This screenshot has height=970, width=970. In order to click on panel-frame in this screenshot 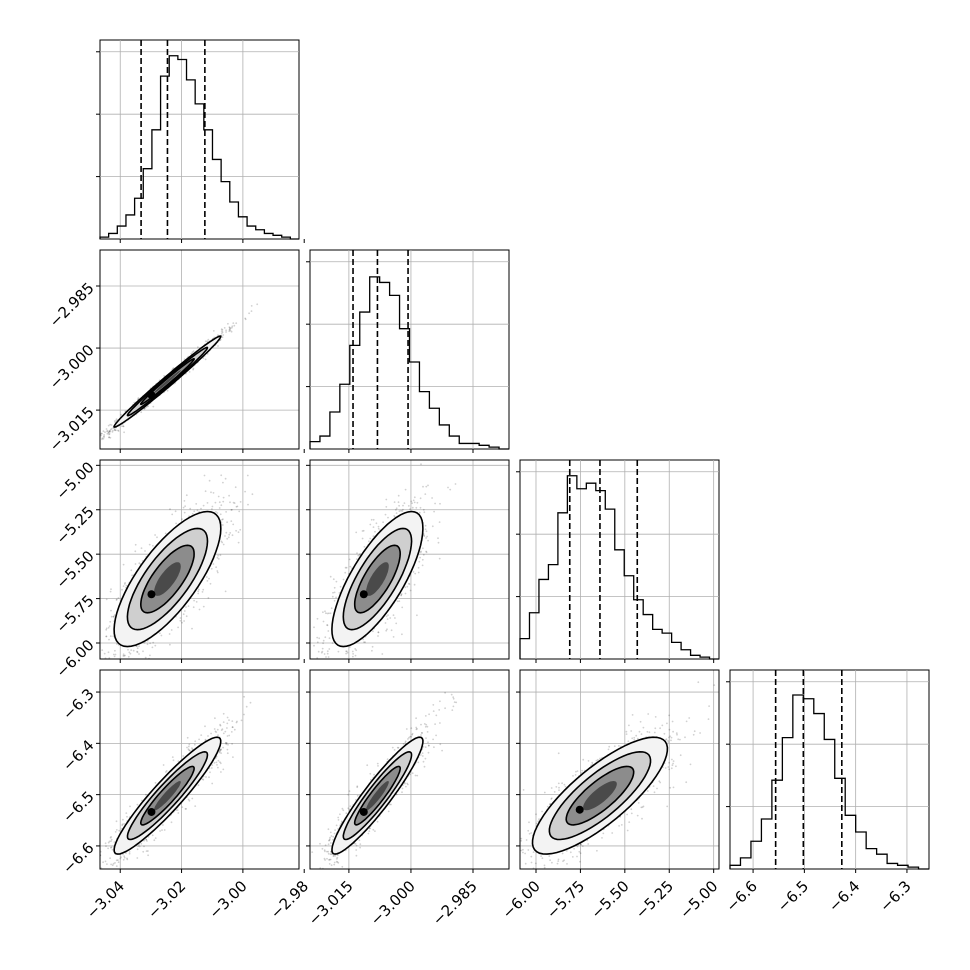, I will do `click(199, 349)`.